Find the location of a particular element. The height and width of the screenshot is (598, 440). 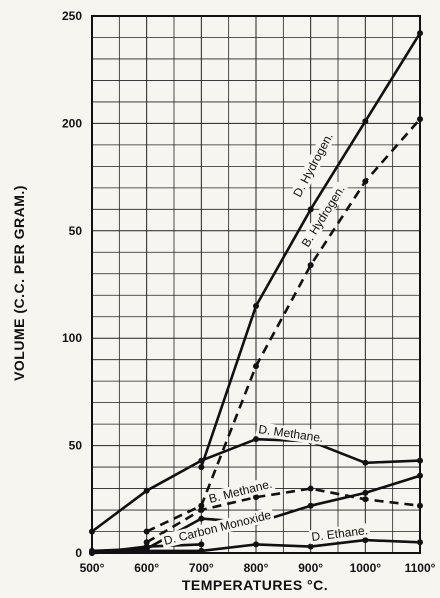

y-tick-label: 200 is located at coordinates (72, 123).